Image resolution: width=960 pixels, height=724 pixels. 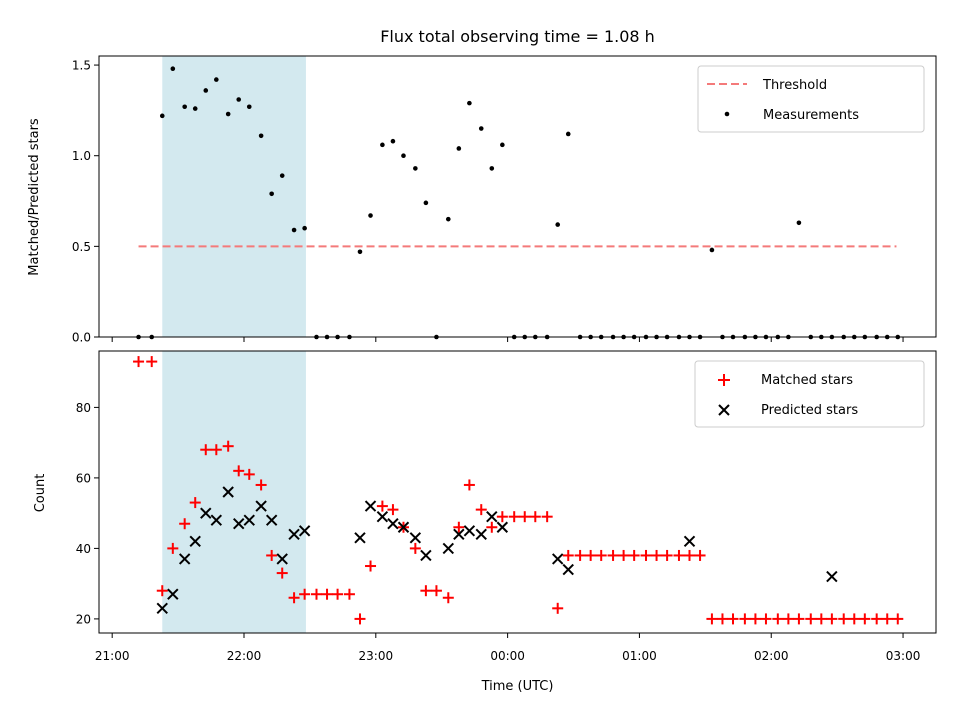 I want to click on bottom-y-axis-label: Count, so click(x=40, y=493).